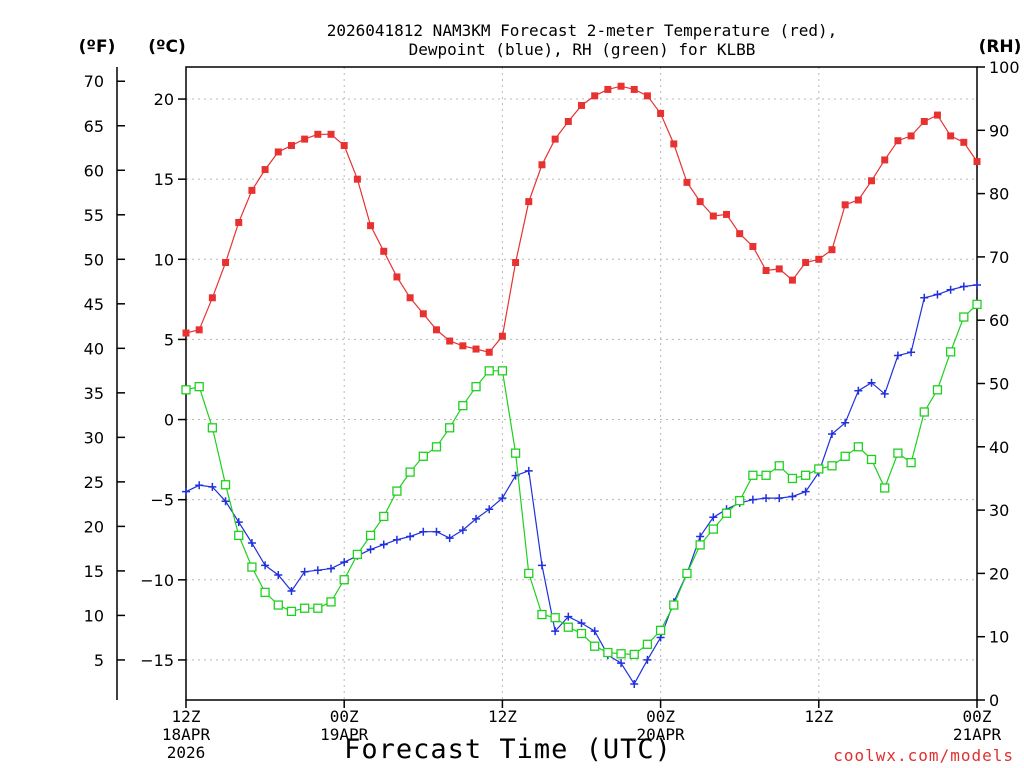 This screenshot has height=768, width=1024. Describe the element at coordinates (164, 259) in the screenshot. I see `celsius-tick-label: 10` at that location.